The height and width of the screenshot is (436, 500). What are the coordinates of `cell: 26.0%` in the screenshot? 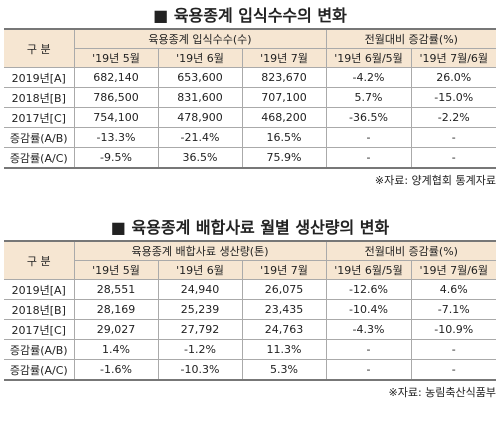 It's located at (453, 77).